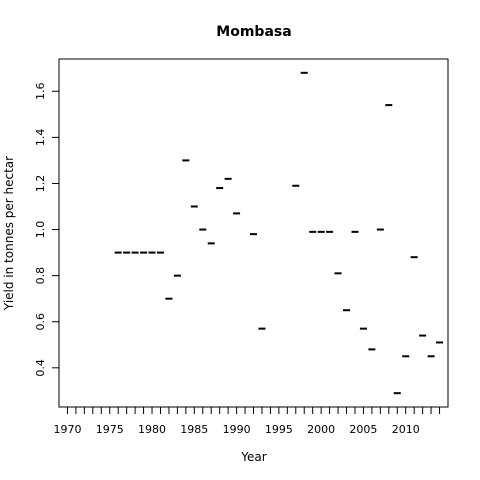 This screenshot has width=480, height=480. I want to click on x-tick-label: 1970, so click(67, 429).